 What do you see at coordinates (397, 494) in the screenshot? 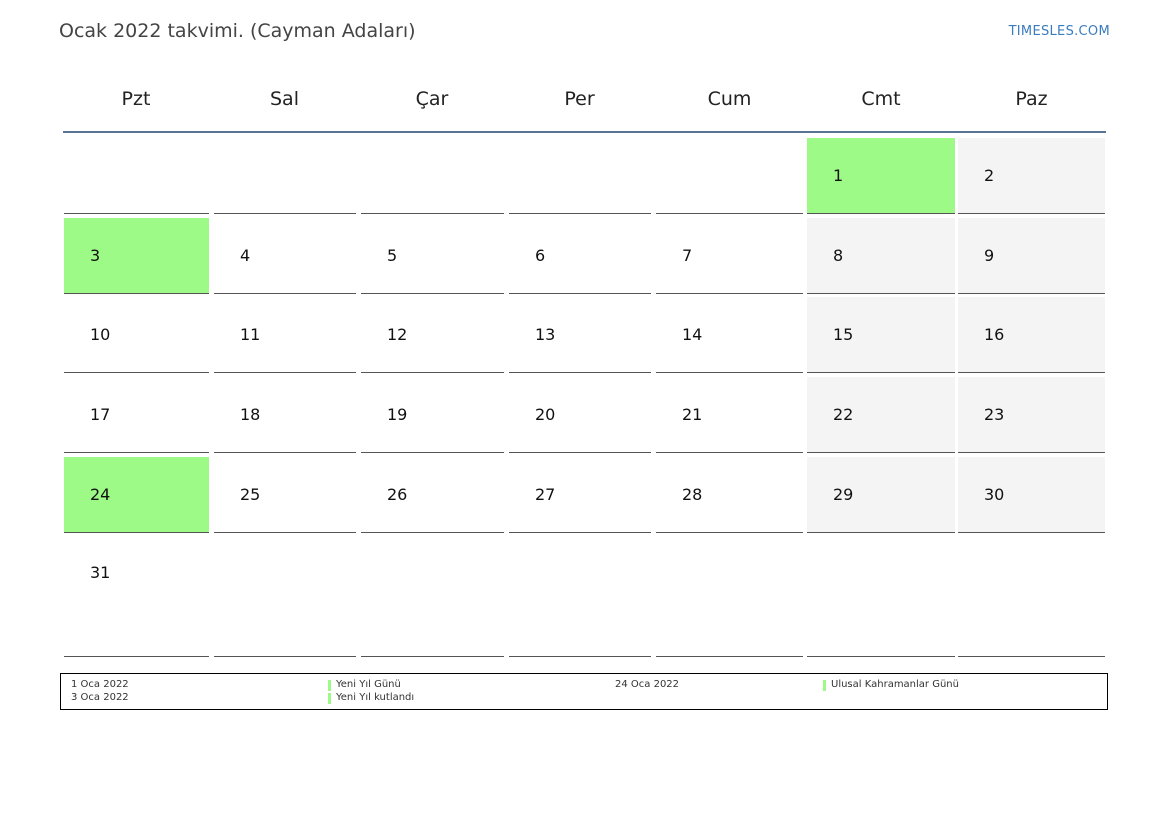
I see `day-number: 26` at bounding box center [397, 494].